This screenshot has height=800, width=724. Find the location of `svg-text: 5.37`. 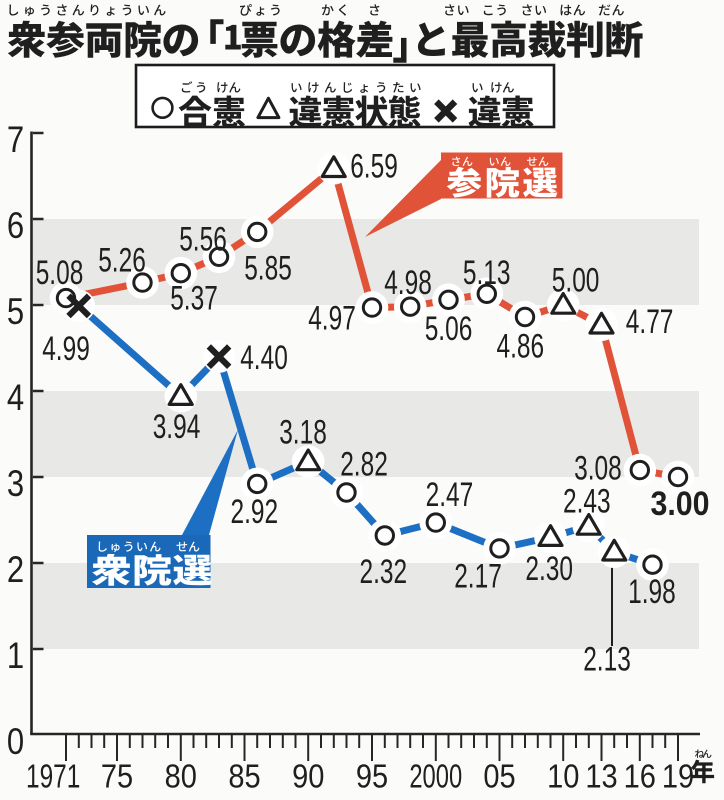

svg-text: 5.37 is located at coordinates (194, 299).